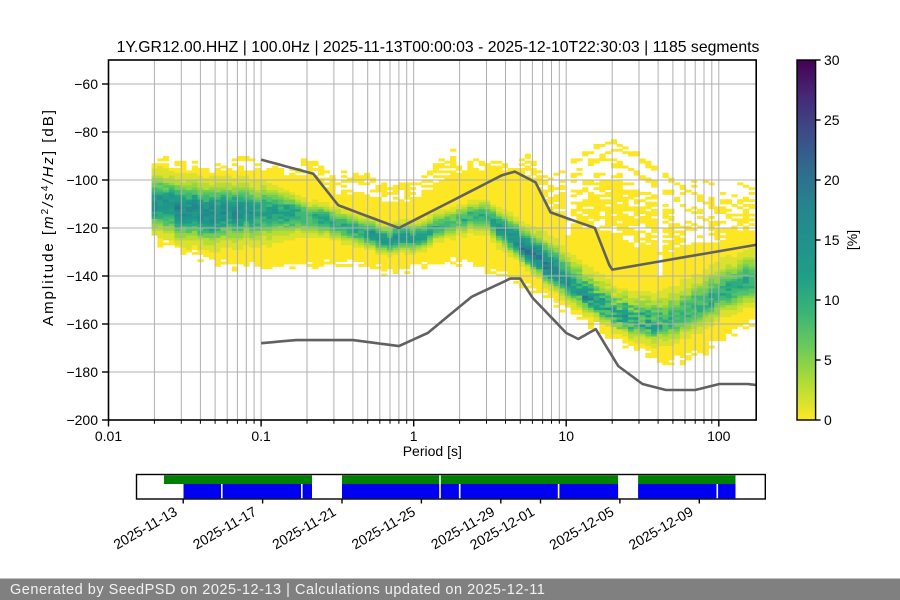 Image resolution: width=900 pixels, height=600 pixels. Describe the element at coordinates (832, 120) in the screenshot. I see `svg-text: 25` at that location.